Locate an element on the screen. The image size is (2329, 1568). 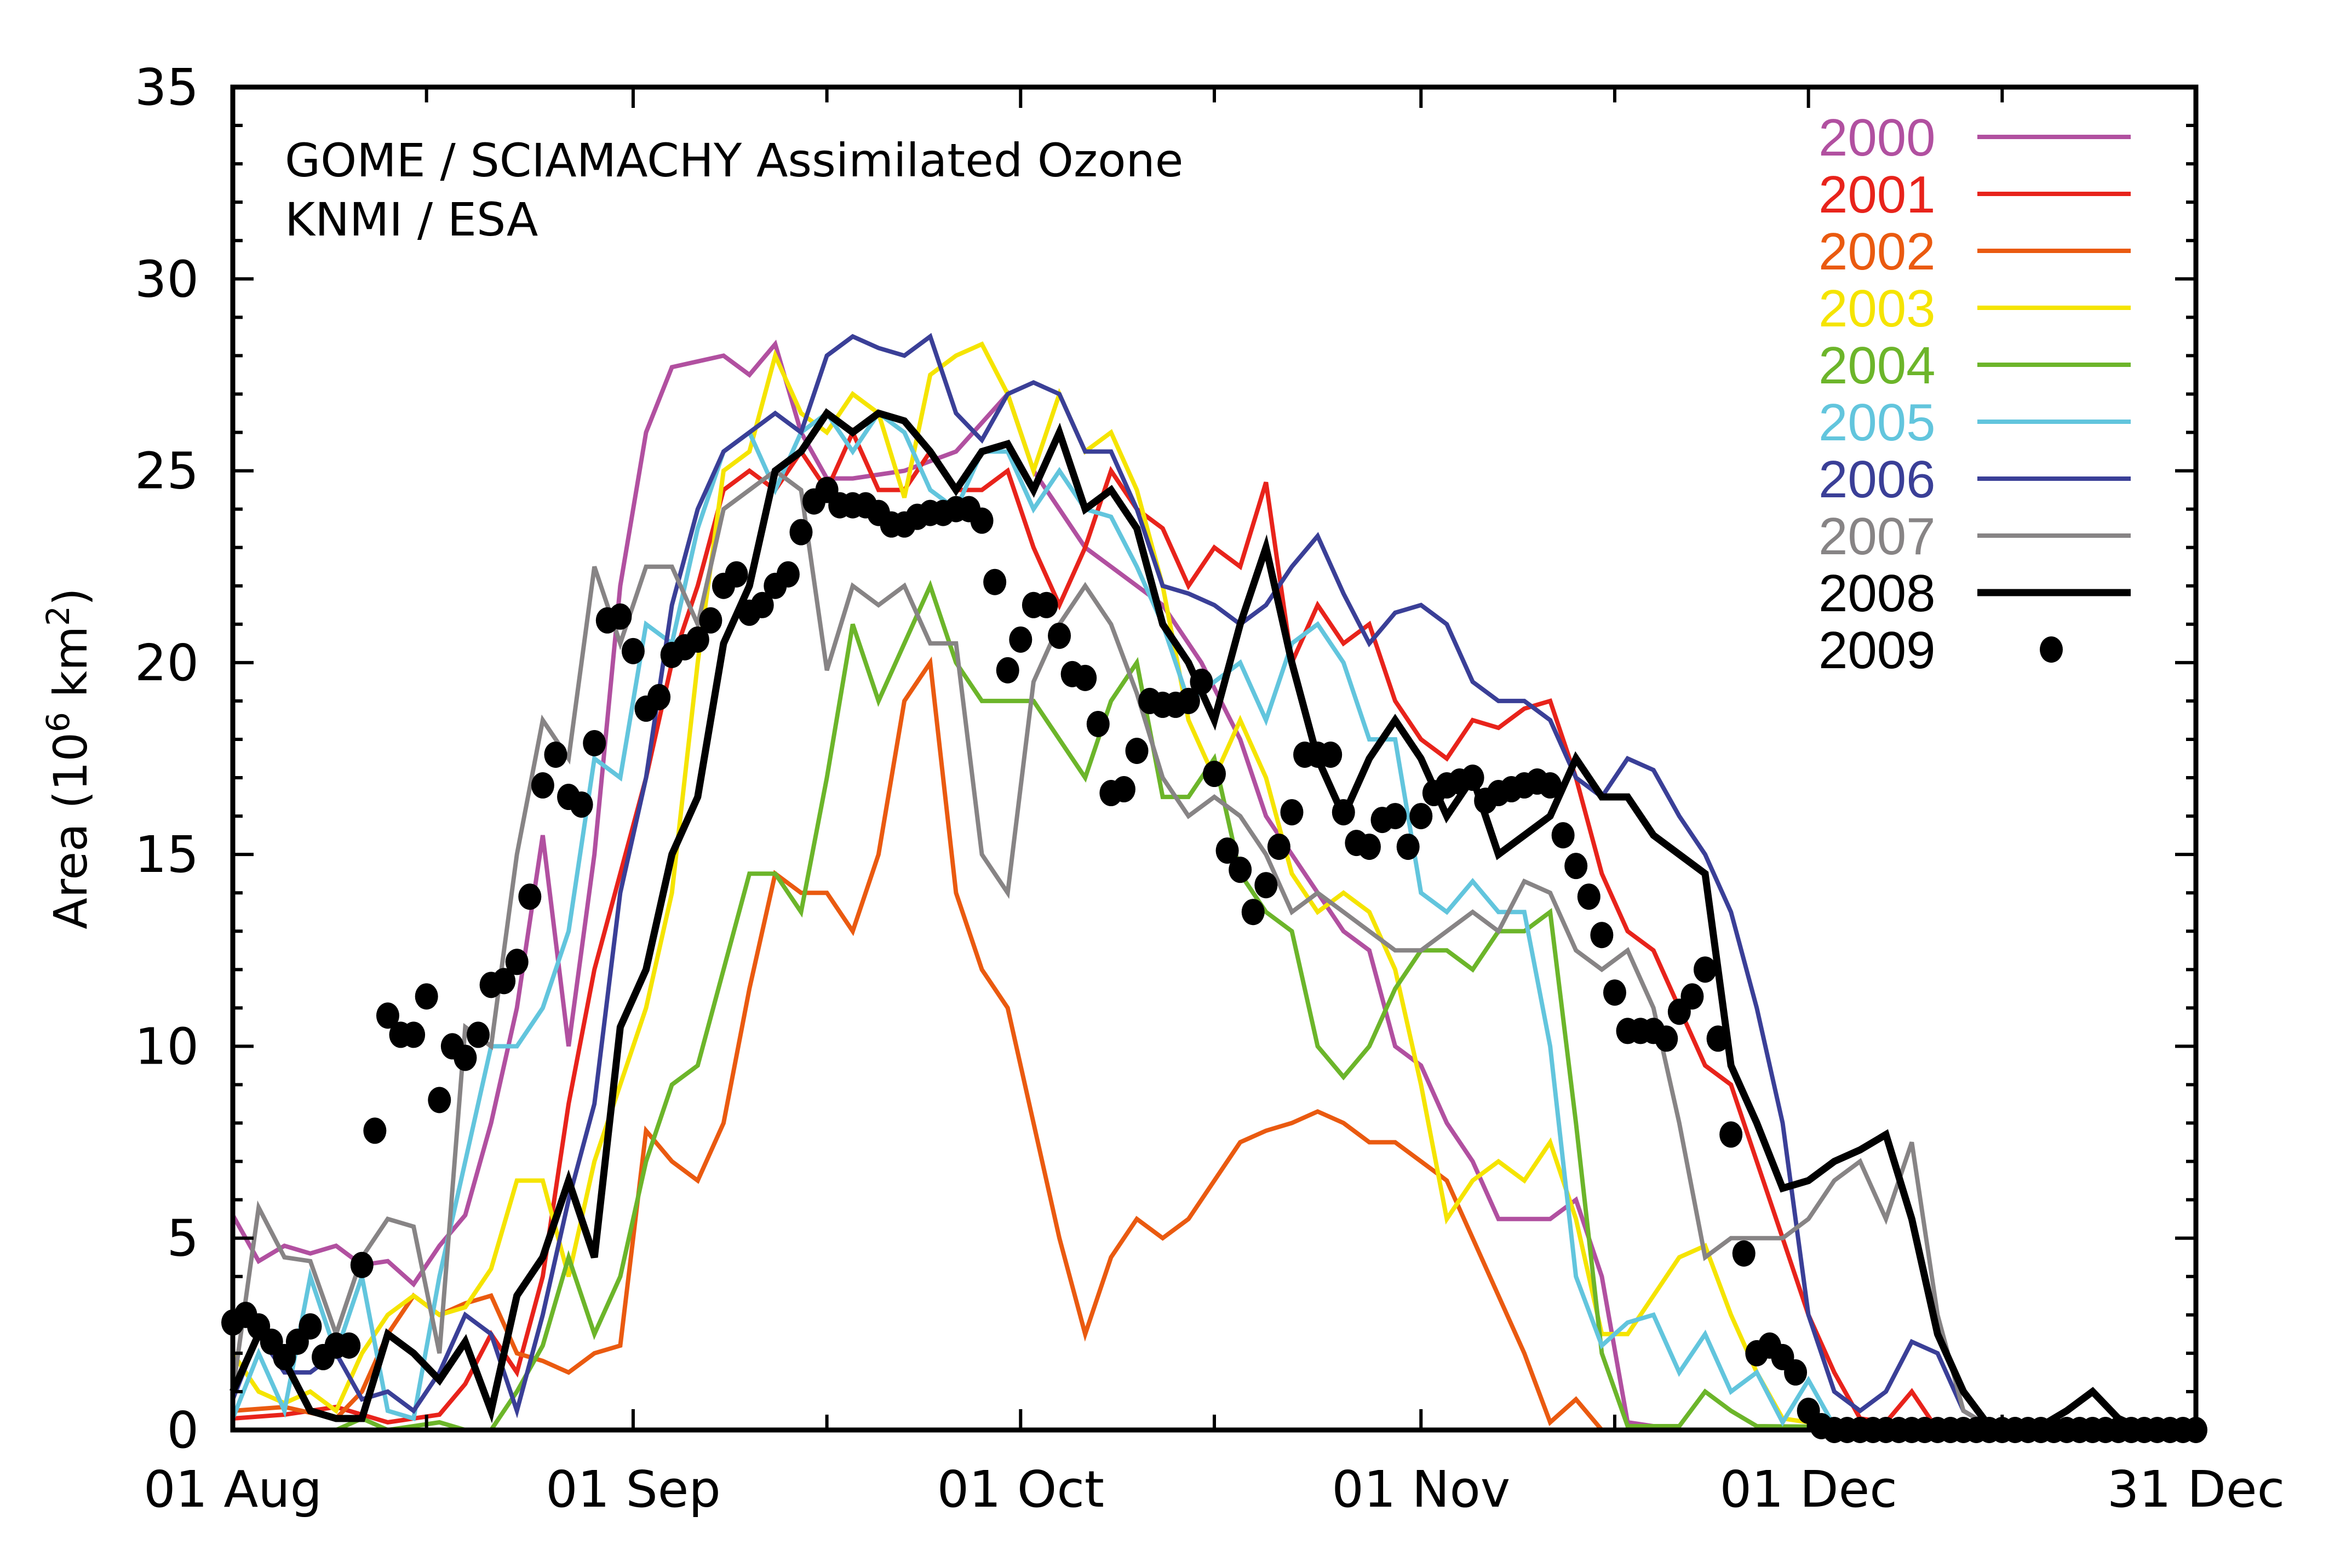
legend-item-2005: 2005 is located at coordinates (1975, 422).